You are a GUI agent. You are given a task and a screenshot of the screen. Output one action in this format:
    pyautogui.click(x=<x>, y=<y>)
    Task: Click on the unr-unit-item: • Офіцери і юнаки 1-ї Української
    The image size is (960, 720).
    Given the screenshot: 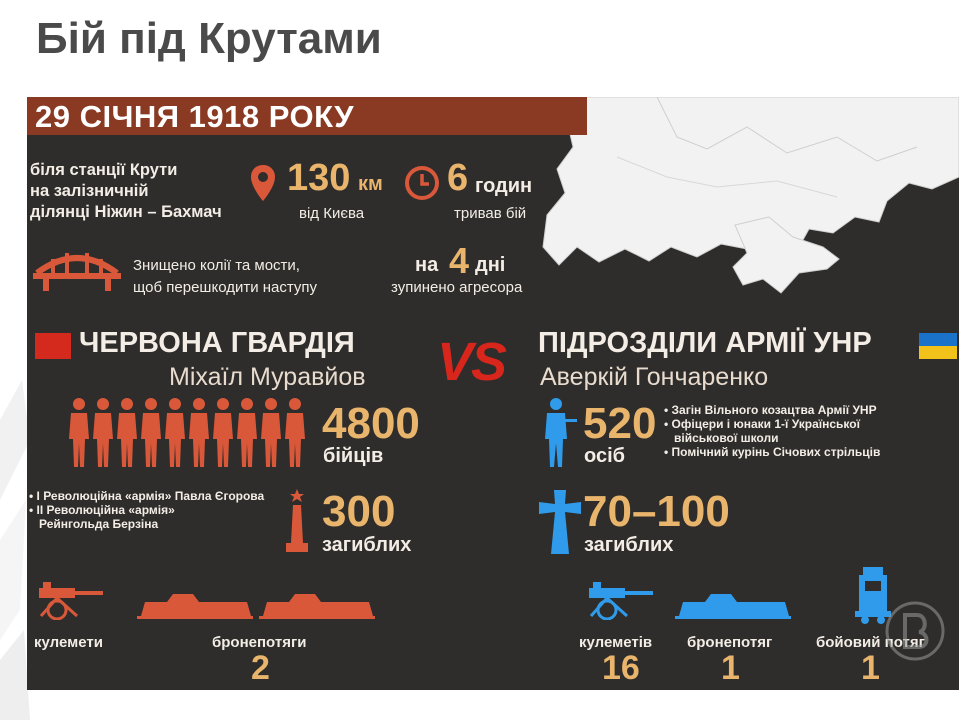 What is the action you would take?
    pyautogui.click(x=762, y=424)
    